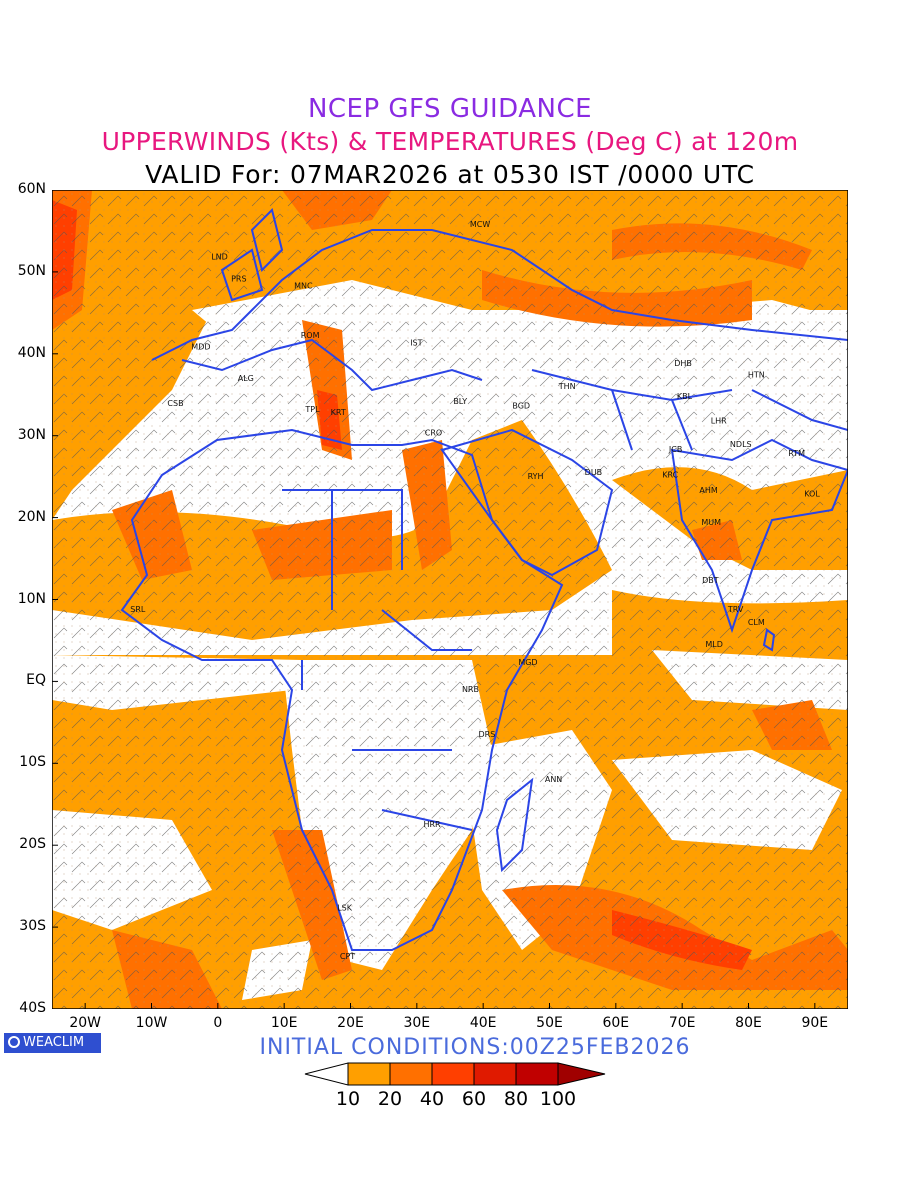 The width and height of the screenshot is (900, 1200). I want to click on colorbar-label: 100, so click(558, 1099).